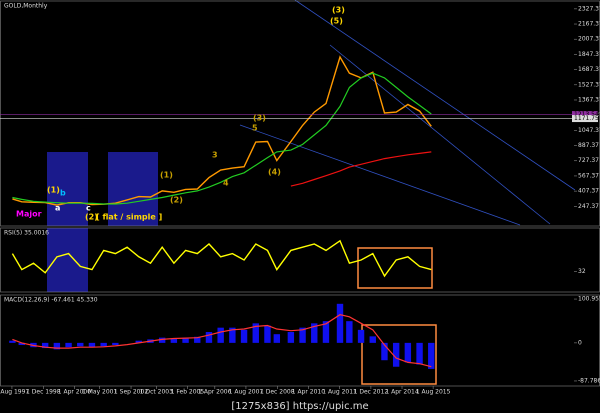 This screenshot has width=600, height=413. What do you see at coordinates (299, 406) in the screenshot?
I see `watermark: [1275x836] https://upic.me` at bounding box center [299, 406].